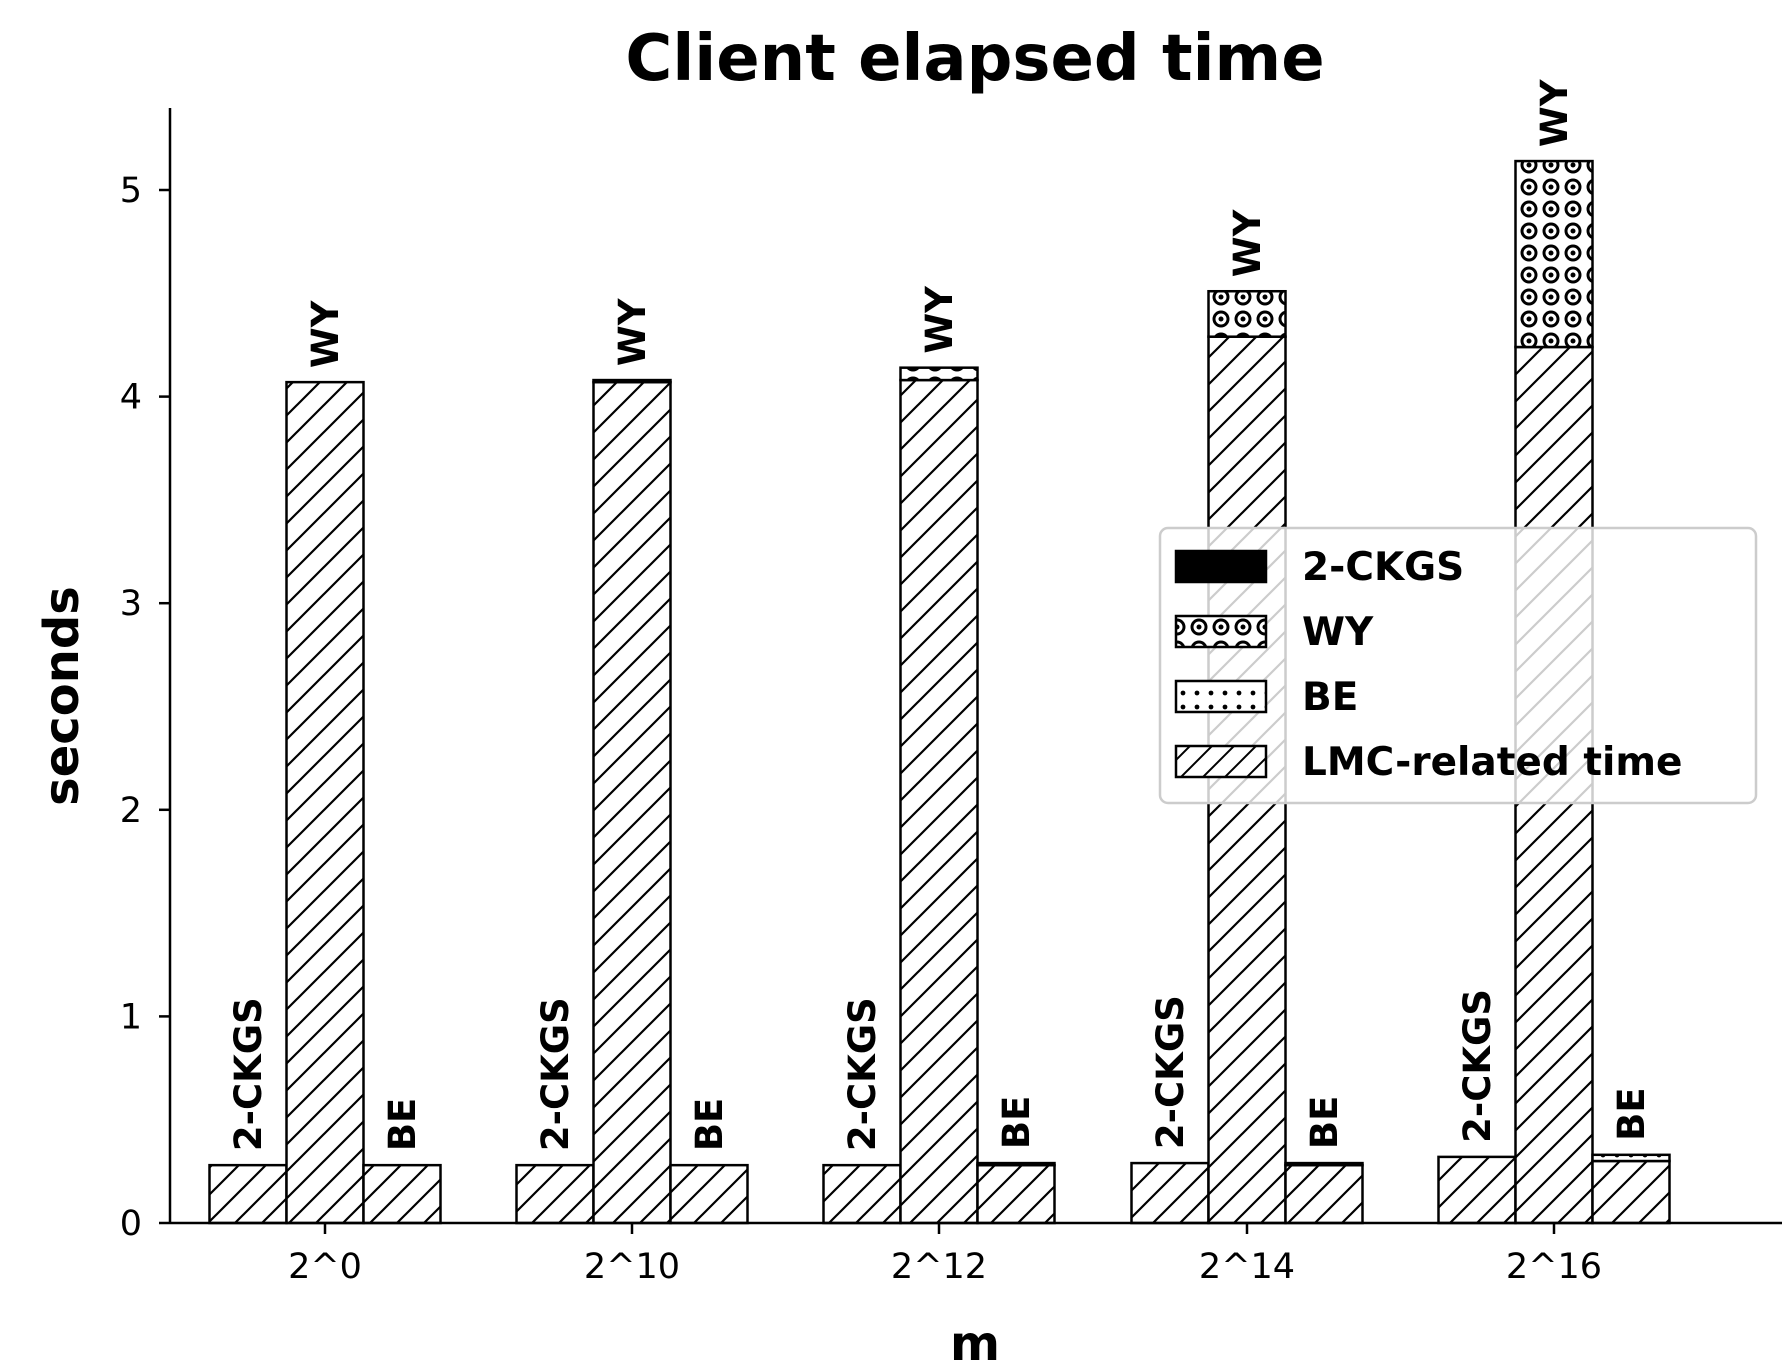 This screenshot has width=1790, height=1366. I want to click on bar-label-wy-2-10: WY, so click(632, 331).